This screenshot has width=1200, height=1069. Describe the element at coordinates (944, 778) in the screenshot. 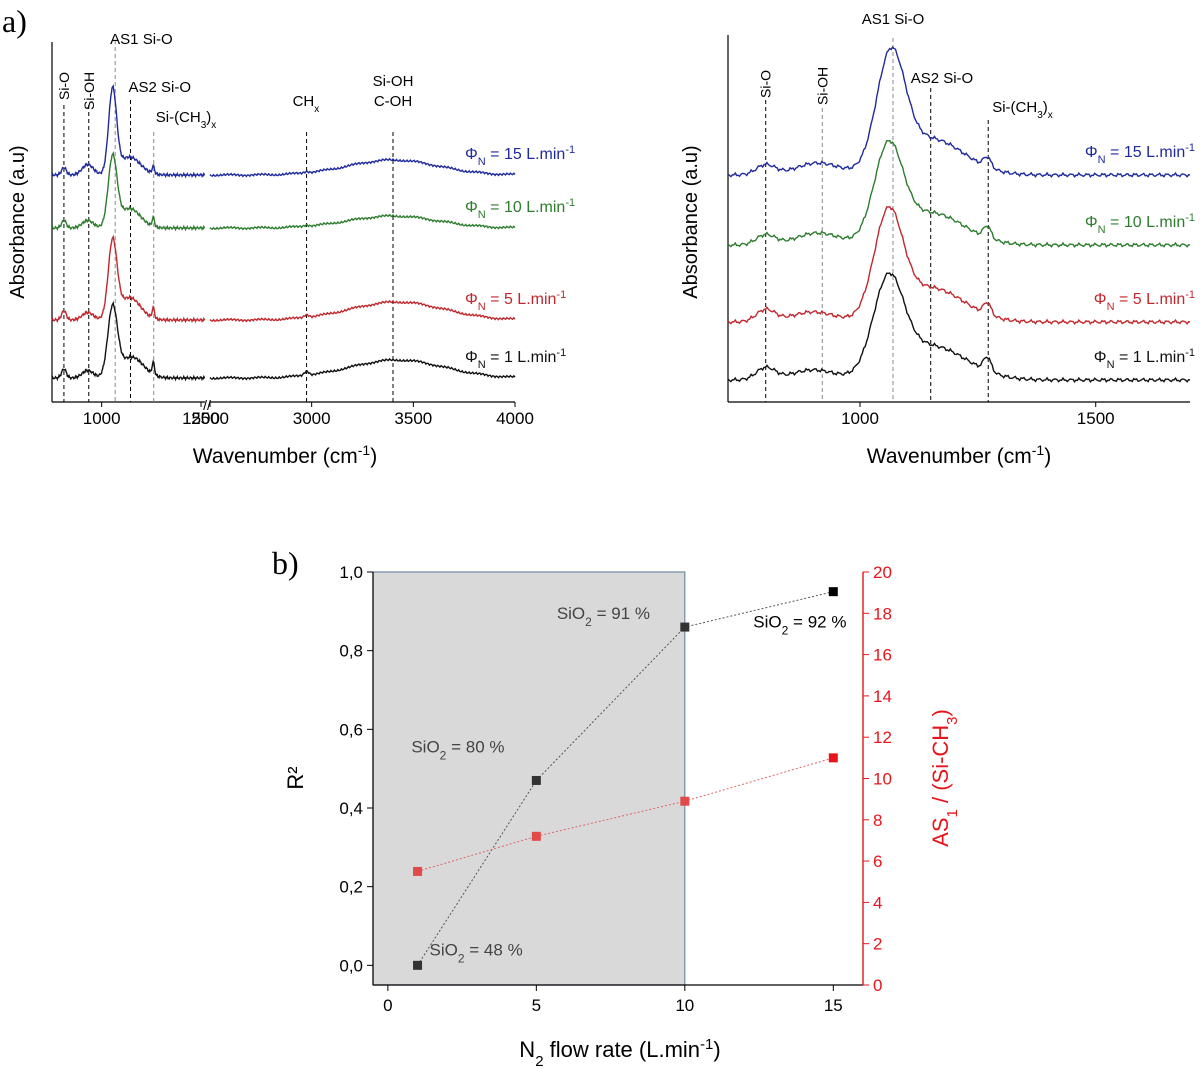

I see `y-axis-title-right: AS1 / (Si-CH3)` at that location.